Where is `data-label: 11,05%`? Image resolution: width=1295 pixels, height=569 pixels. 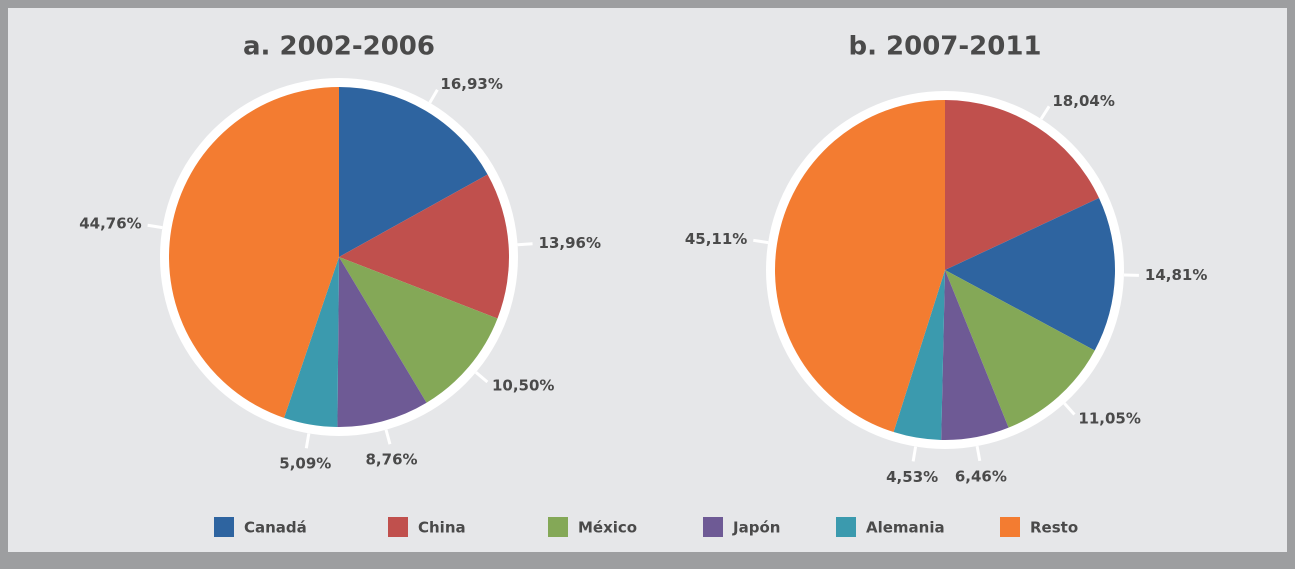
data-label: 11,05% is located at coordinates (1109, 418).